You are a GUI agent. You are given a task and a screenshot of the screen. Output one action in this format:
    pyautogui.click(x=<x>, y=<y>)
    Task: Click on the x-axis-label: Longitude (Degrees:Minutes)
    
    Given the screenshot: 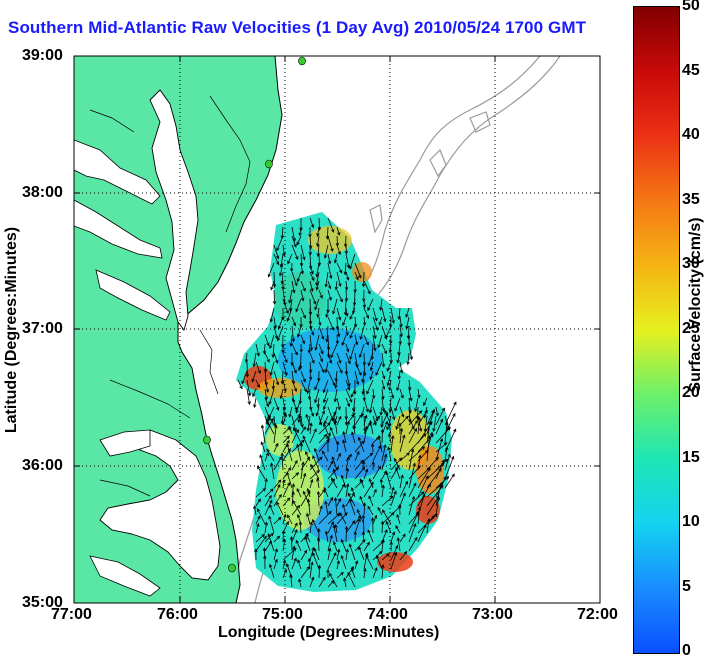 What is the action you would take?
    pyautogui.click(x=328, y=633)
    